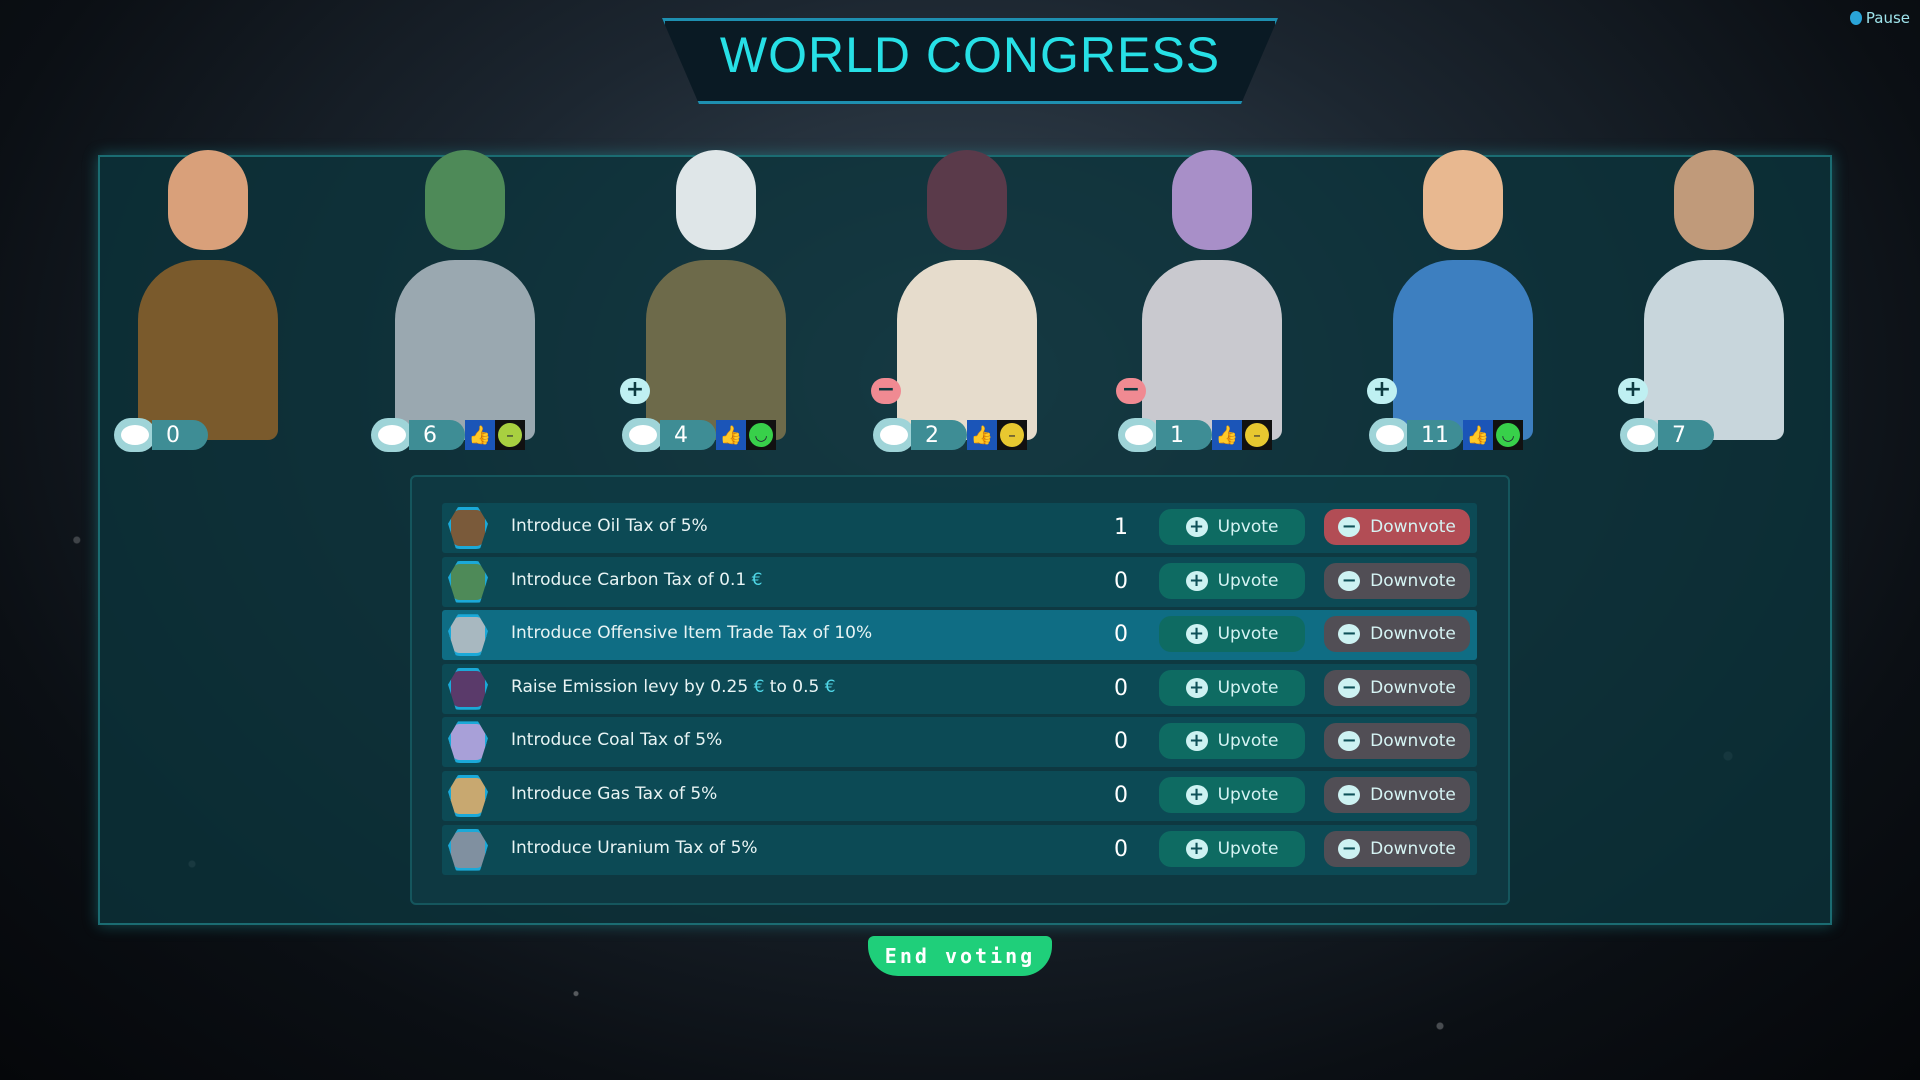 Image resolution: width=1920 pixels, height=1080 pixels. What do you see at coordinates (939, 435) in the screenshot?
I see `leader-count: 2` at bounding box center [939, 435].